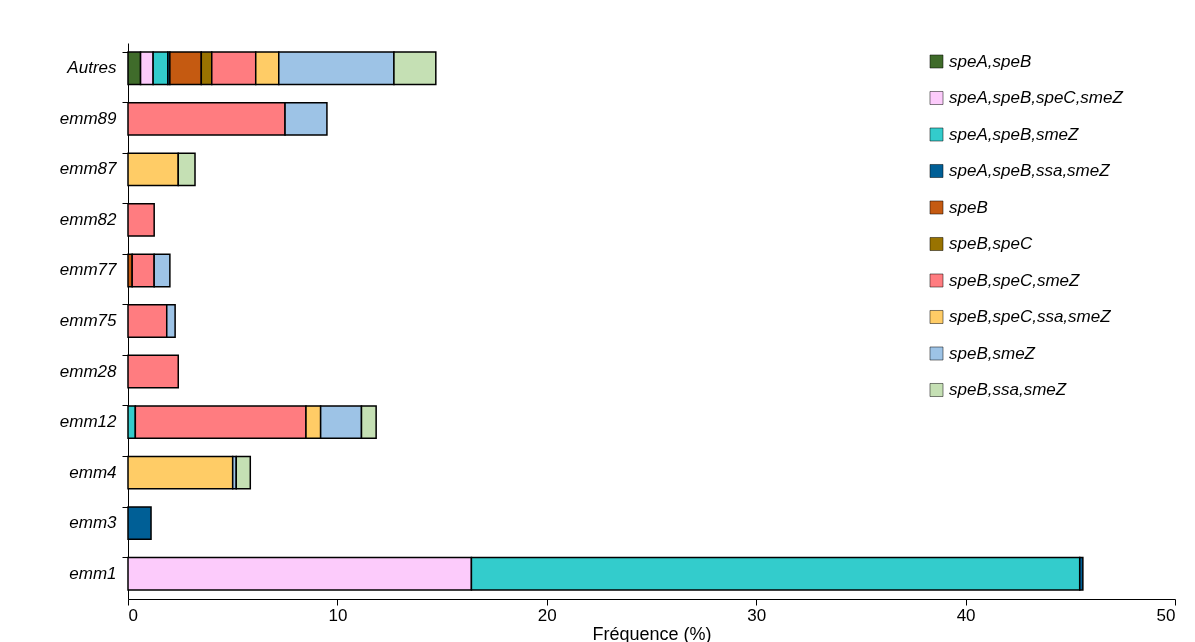 This screenshot has width=1195, height=642. I want to click on x-tick-label: 20, so click(547, 615).